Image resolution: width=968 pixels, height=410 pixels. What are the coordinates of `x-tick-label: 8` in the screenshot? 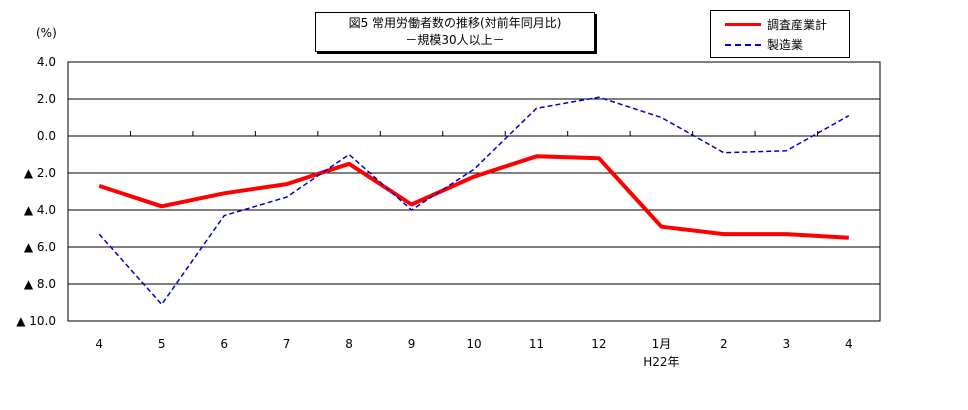 It's located at (349, 344).